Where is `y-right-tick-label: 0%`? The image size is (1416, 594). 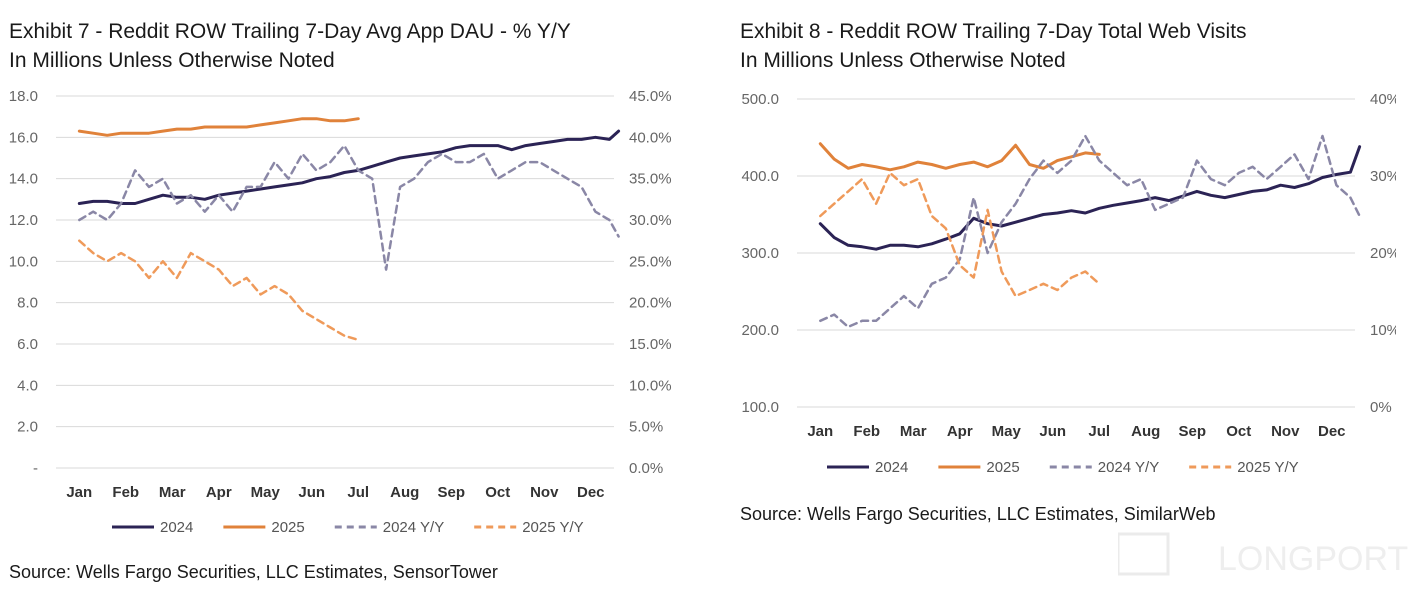 y-right-tick-label: 0% is located at coordinates (1381, 407).